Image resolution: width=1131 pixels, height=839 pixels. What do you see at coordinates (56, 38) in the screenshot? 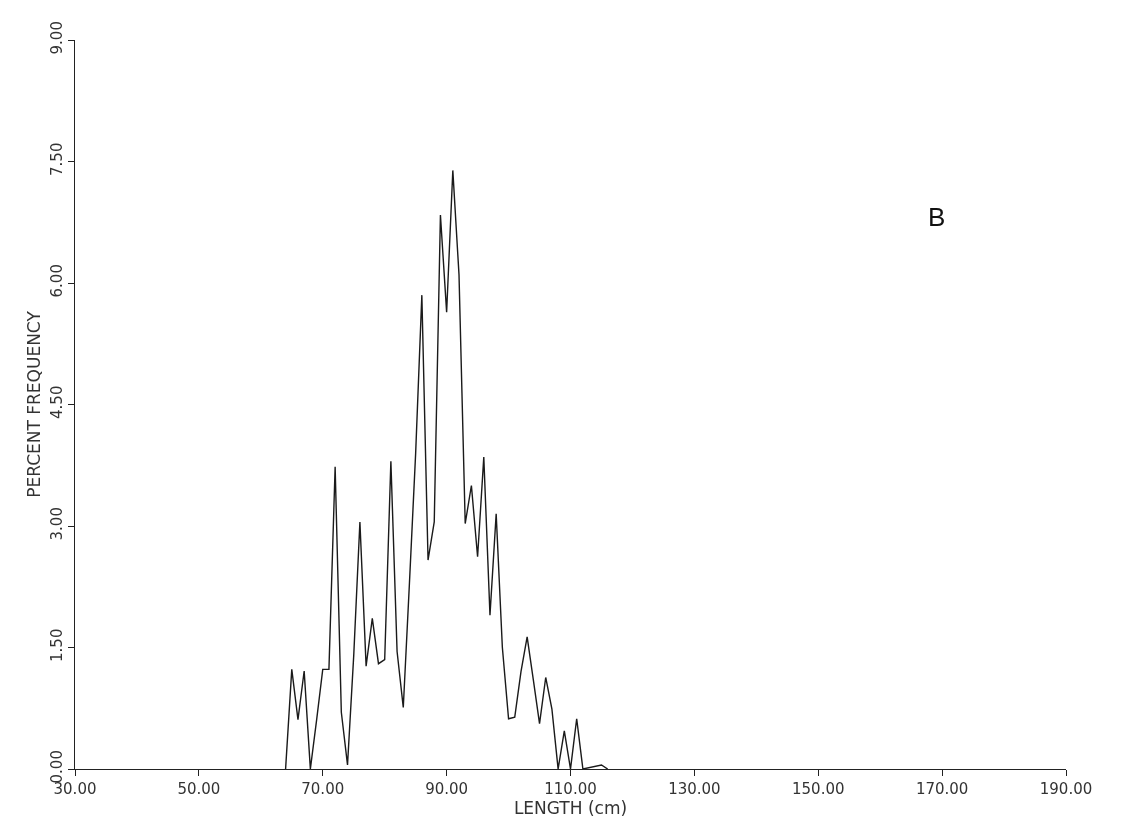
I see `y-tick-label: 9.00` at bounding box center [56, 38].